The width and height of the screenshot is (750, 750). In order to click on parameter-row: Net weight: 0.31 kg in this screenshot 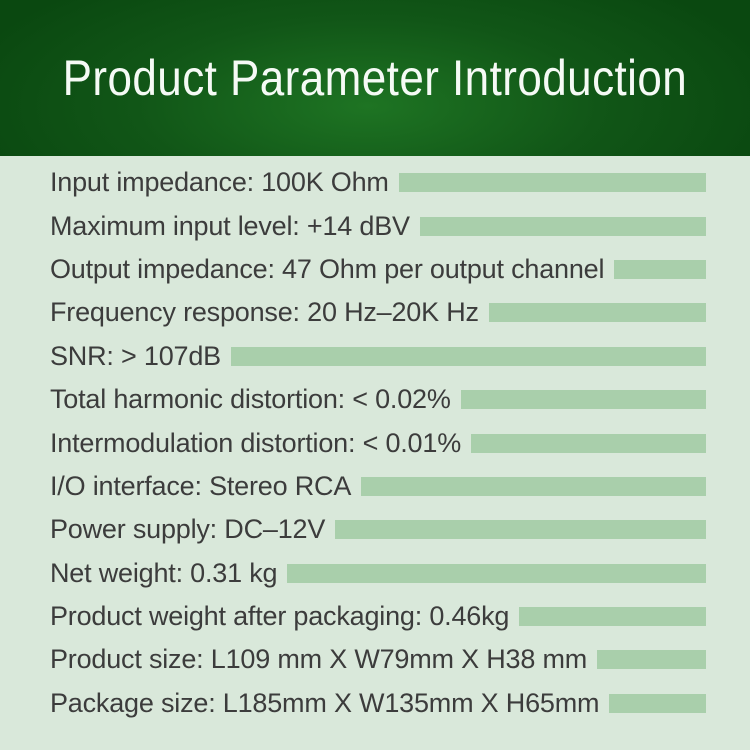, I will do `click(378, 573)`.